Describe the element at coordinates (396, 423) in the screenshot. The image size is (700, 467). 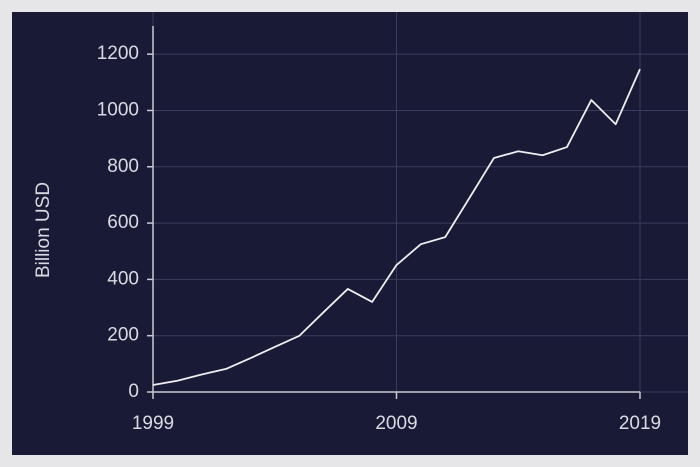
I see `x-tick-label: 2009` at that location.